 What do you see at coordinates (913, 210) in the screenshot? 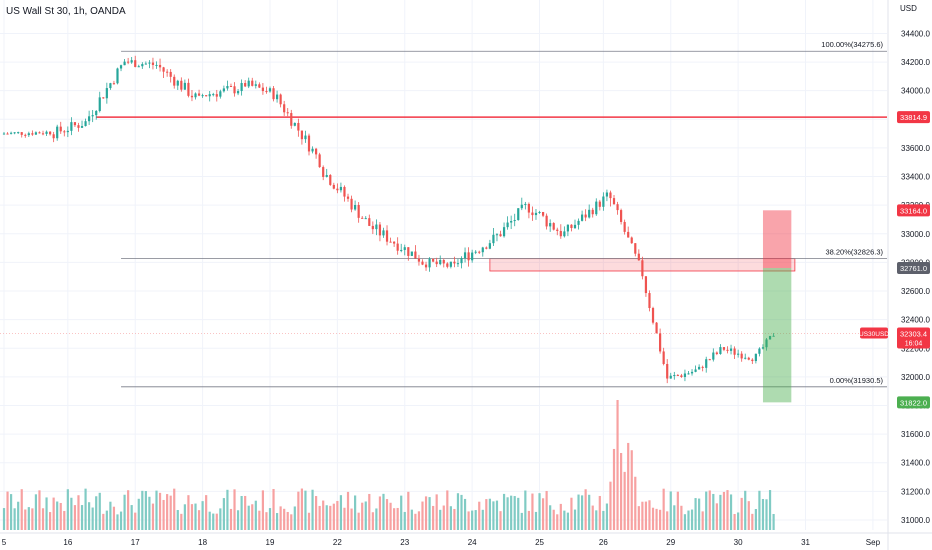
I see `price-tag` at bounding box center [913, 210].